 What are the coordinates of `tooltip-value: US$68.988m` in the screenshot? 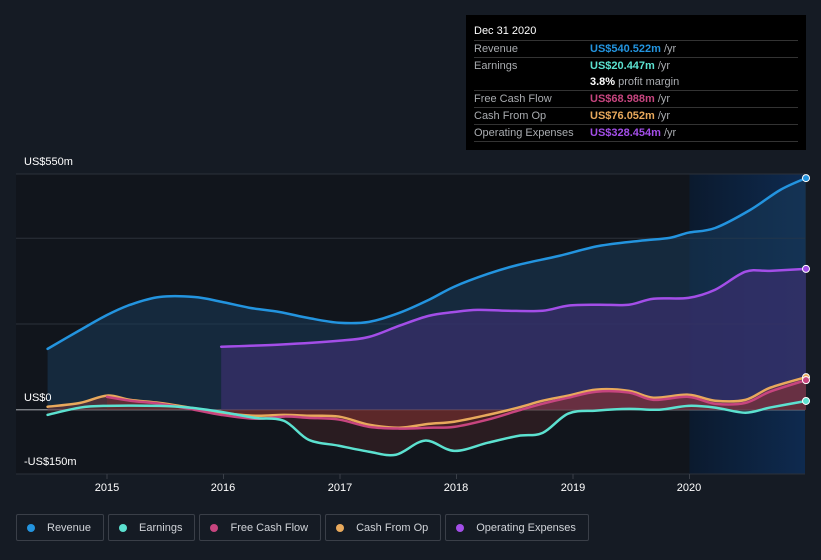 It's located at (622, 99).